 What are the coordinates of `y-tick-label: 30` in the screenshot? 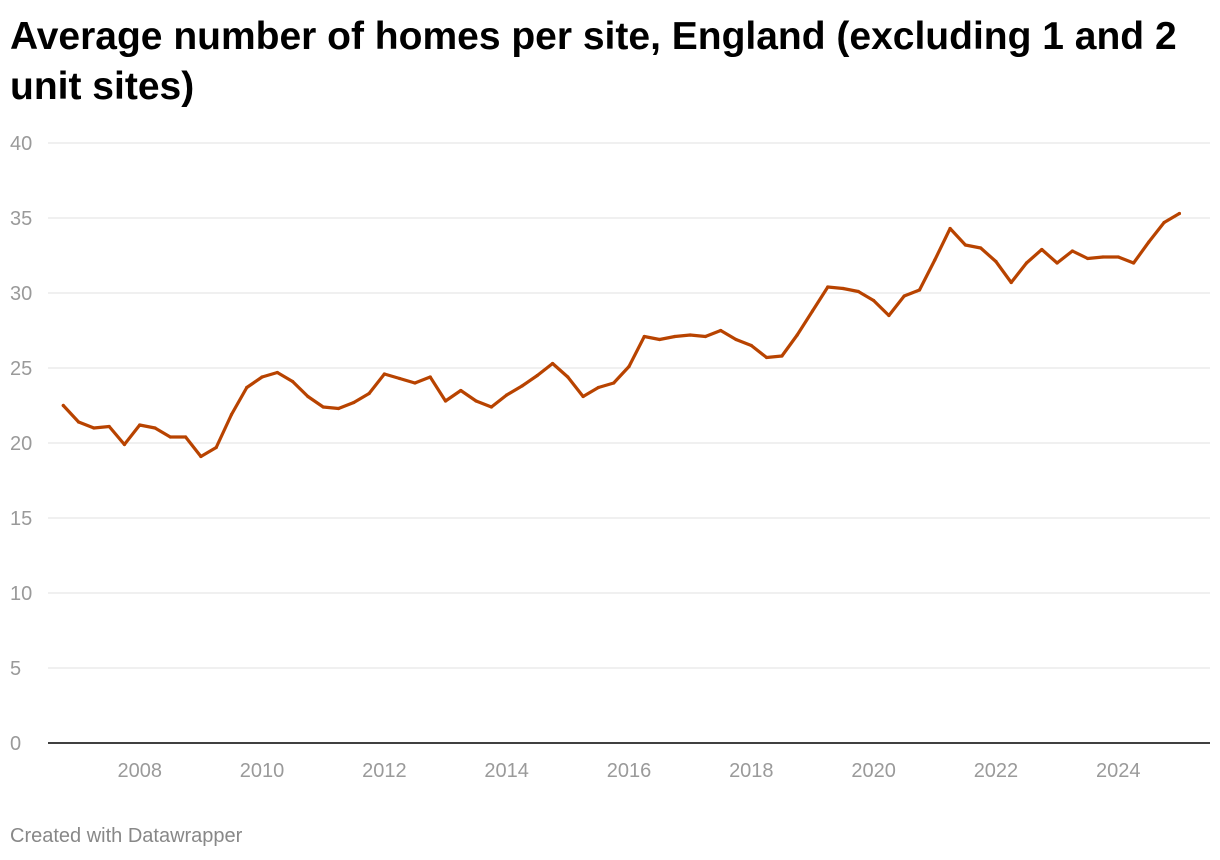 It's located at (21, 294).